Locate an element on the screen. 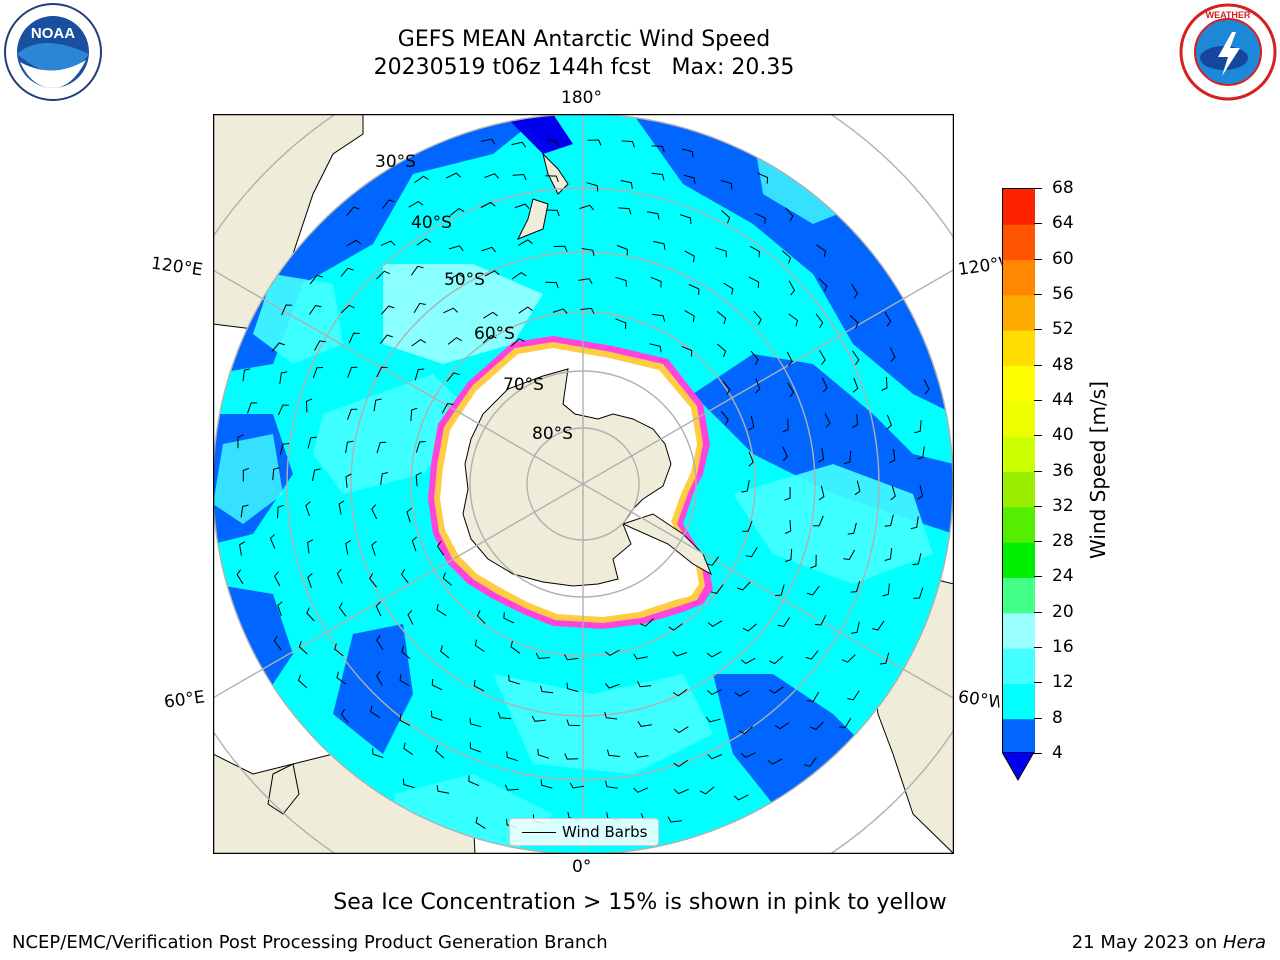 The width and height of the screenshot is (1280, 960). chart-title: GEFS MEAN Antarctic Wind Speed is located at coordinates (584, 39).